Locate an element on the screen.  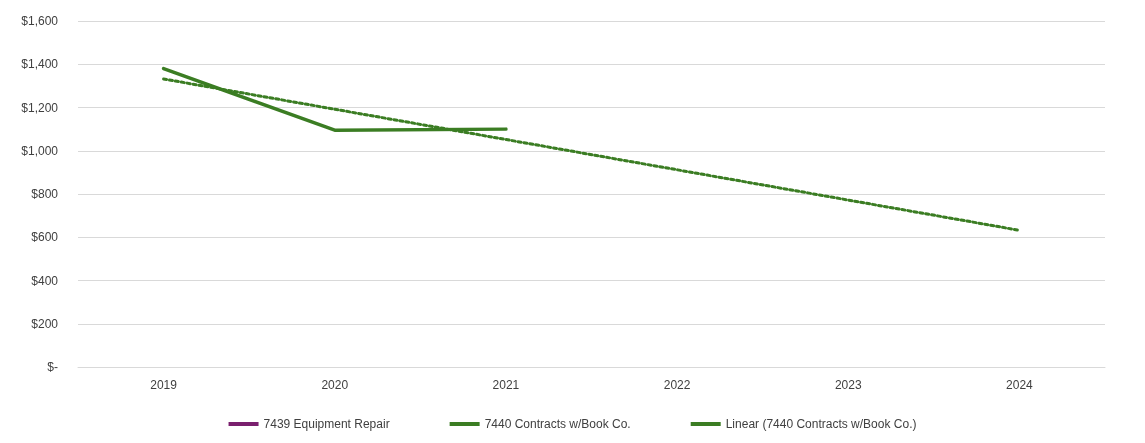
y-tick-label: $600 is located at coordinates (45, 237).